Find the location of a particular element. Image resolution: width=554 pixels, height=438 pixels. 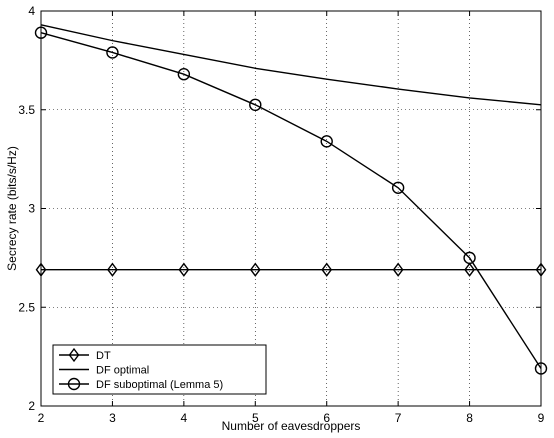

x-axis-label: Number of eavesdroppers is located at coordinates (291, 426).